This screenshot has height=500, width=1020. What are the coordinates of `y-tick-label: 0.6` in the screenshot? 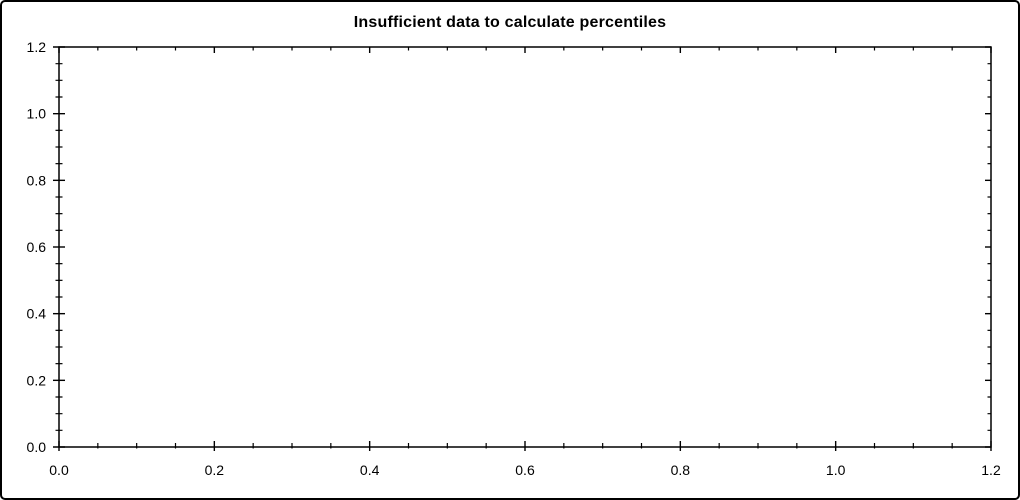 It's located at (37, 247).